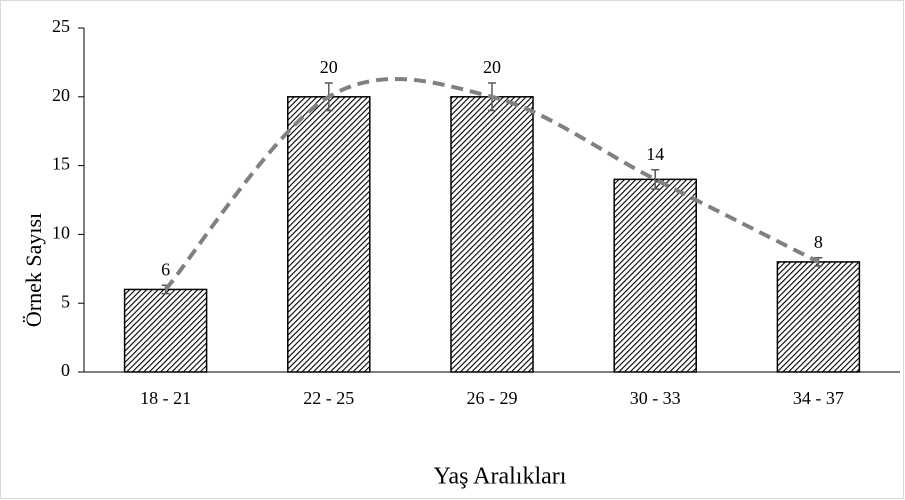  I want to click on x-tick-label: 34 - 37, so click(818, 398).